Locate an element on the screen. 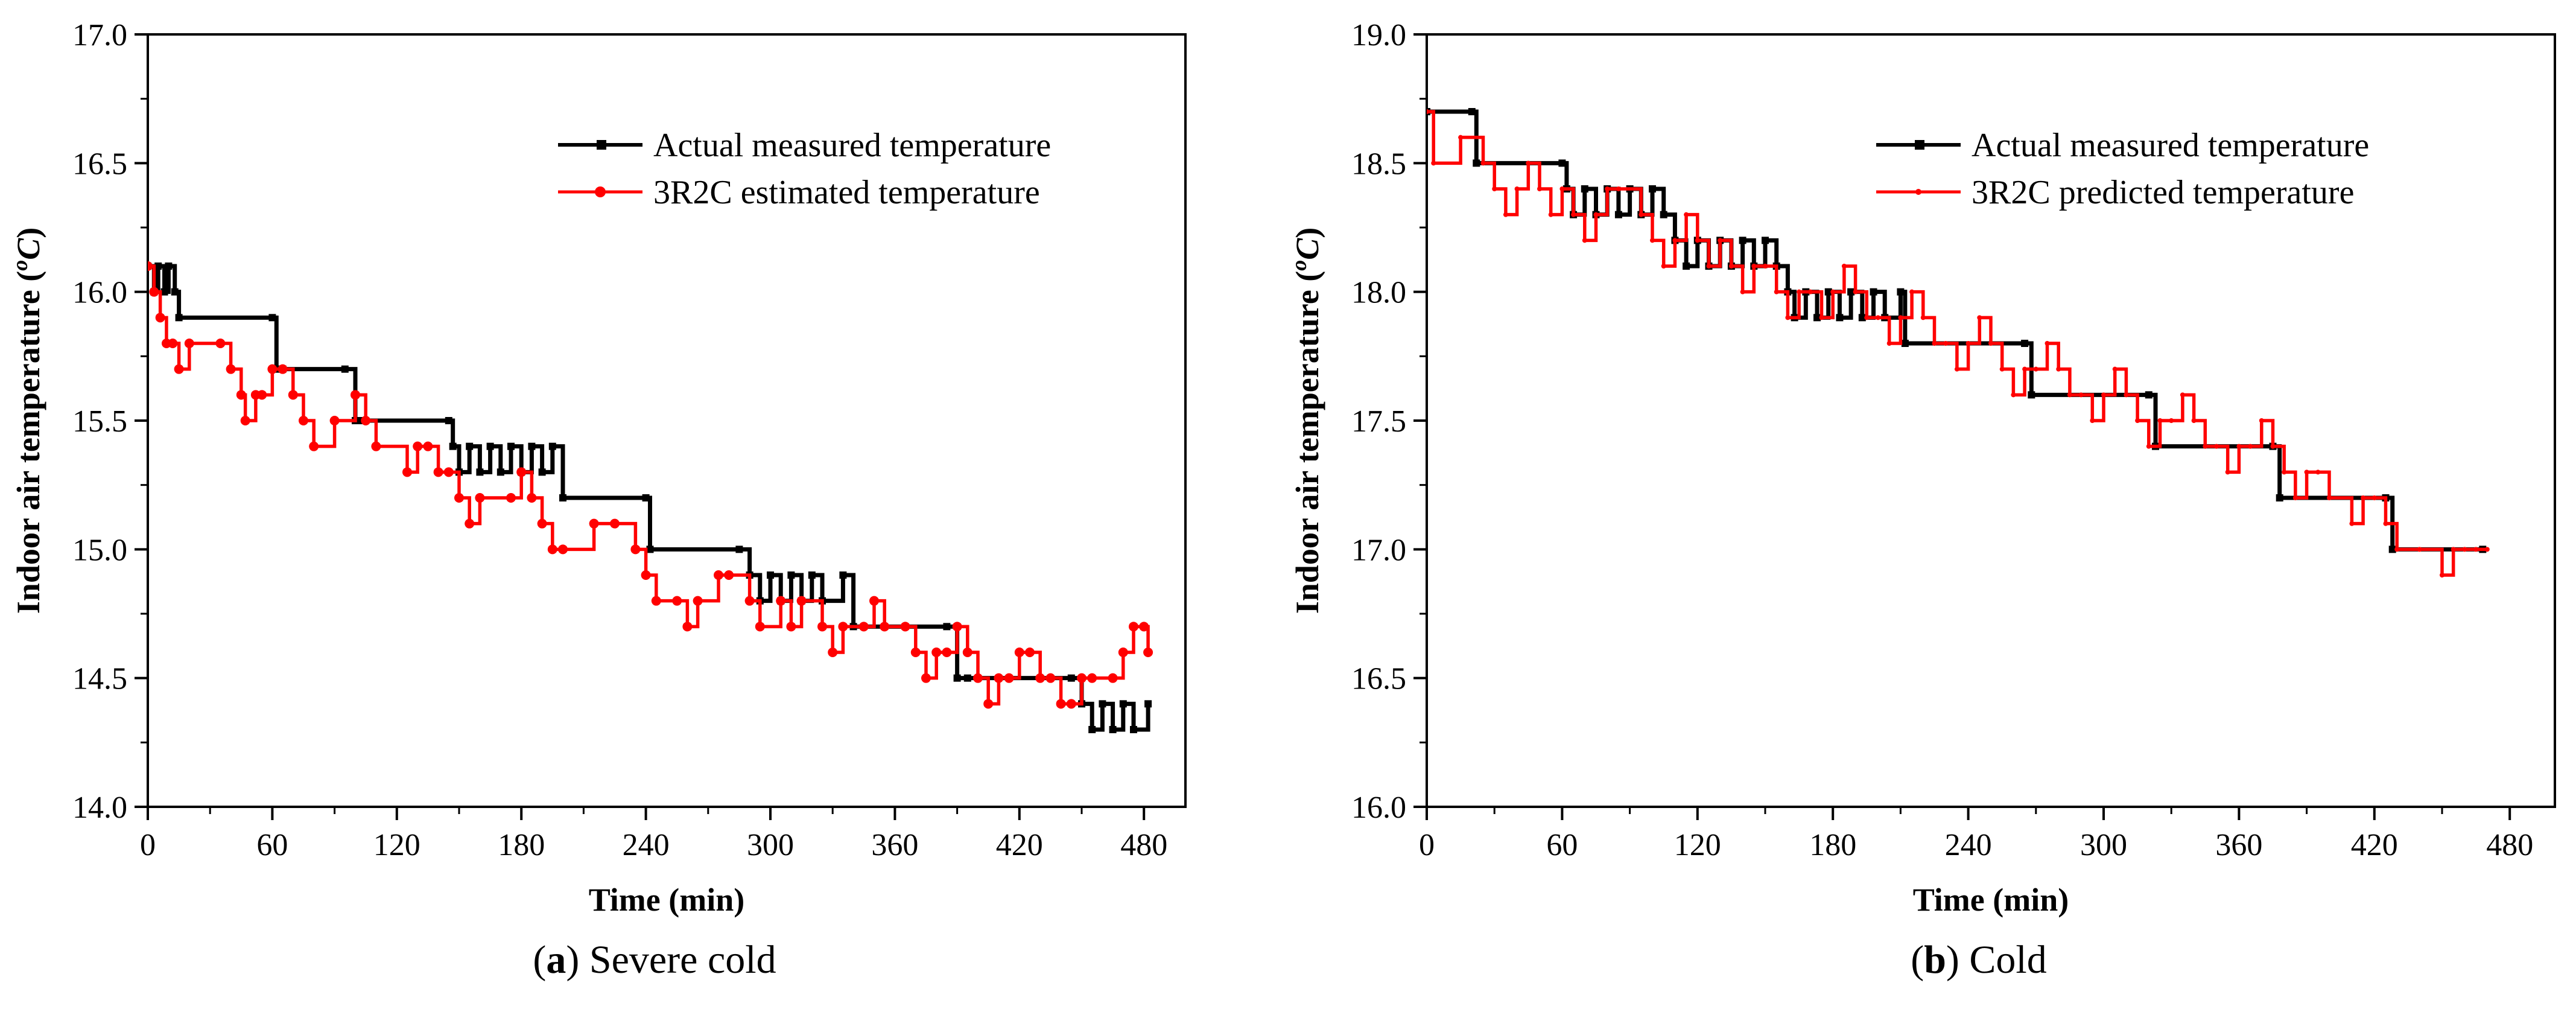 This screenshot has height=1012, width=2576. y-axis-title: Indoor air temperature (oC) is located at coordinates (1306, 421).